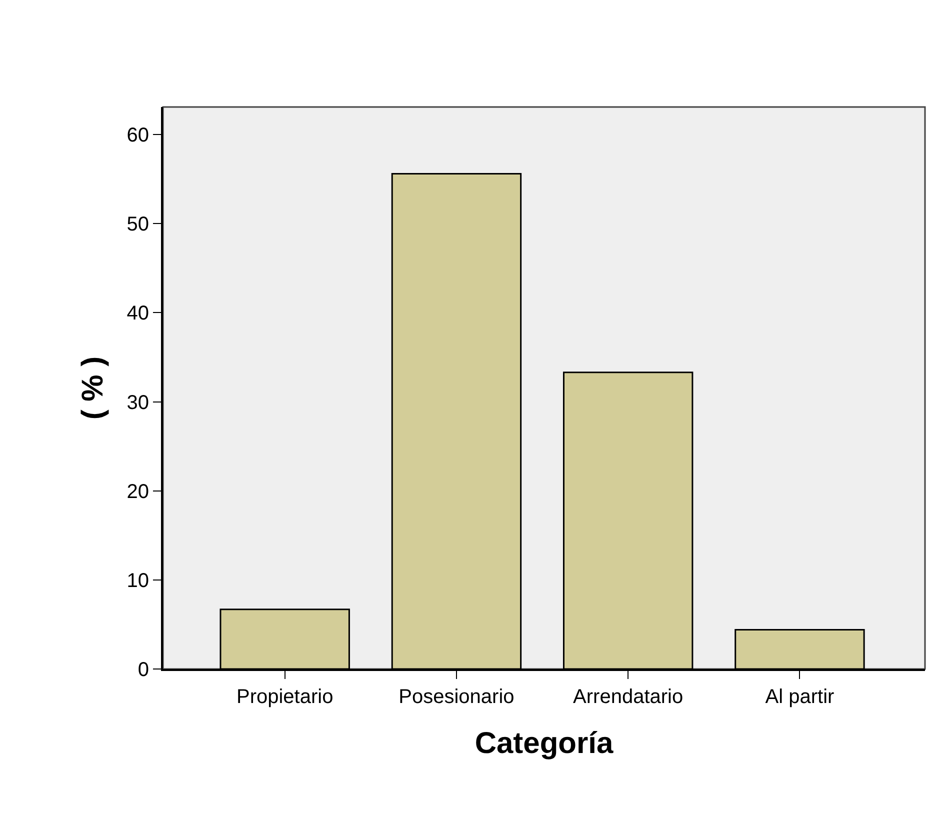 The height and width of the screenshot is (834, 930). What do you see at coordinates (137, 313) in the screenshot?
I see `y-tick-label: 40` at bounding box center [137, 313].